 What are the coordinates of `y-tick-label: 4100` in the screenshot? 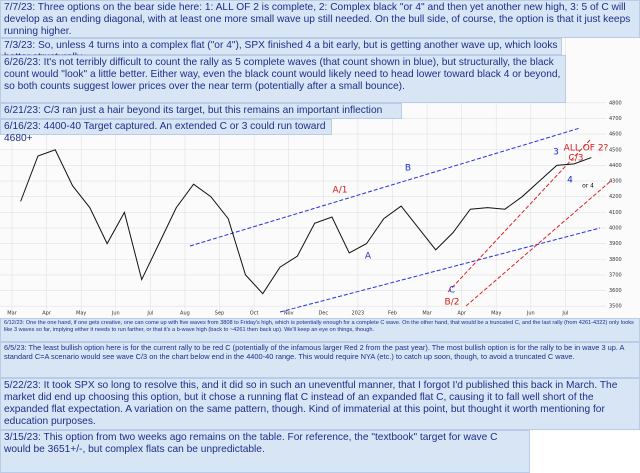 It's located at (615, 213).